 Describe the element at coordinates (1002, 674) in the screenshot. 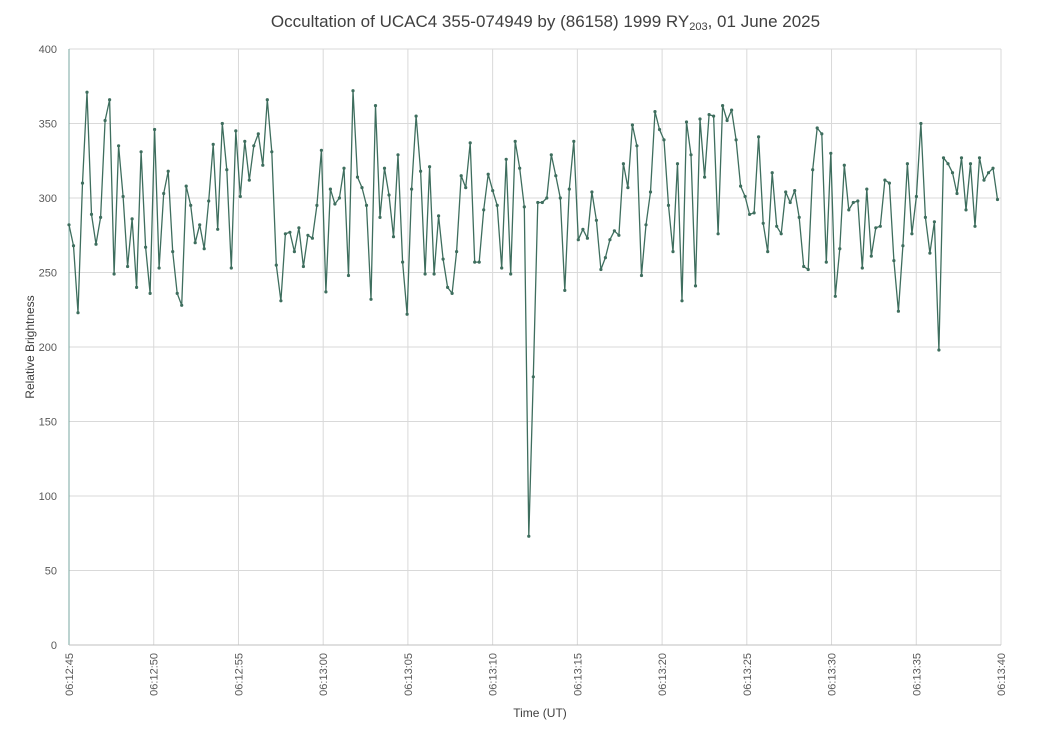

I see `x-tick-label: 06:13:40` at that location.